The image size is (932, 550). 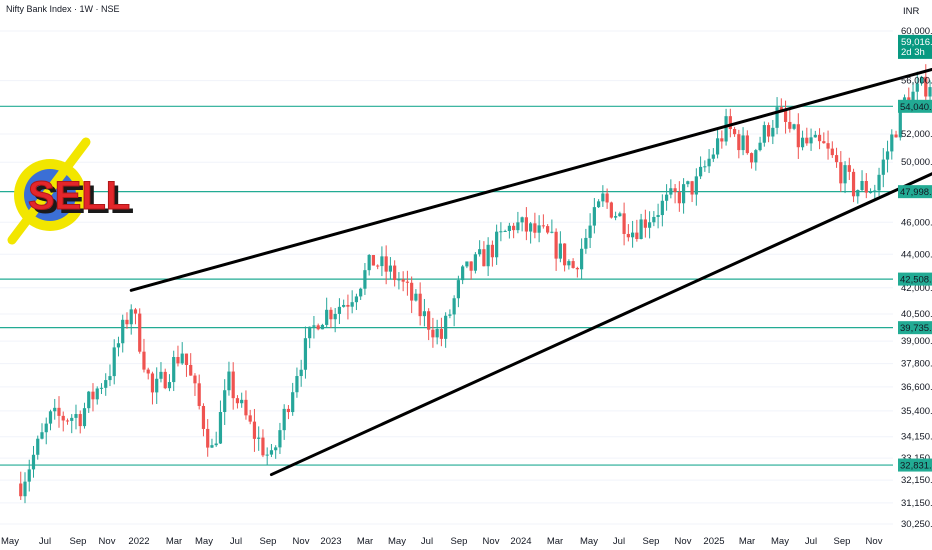 I want to click on level-tag: 54,040.30, so click(x=915, y=106).